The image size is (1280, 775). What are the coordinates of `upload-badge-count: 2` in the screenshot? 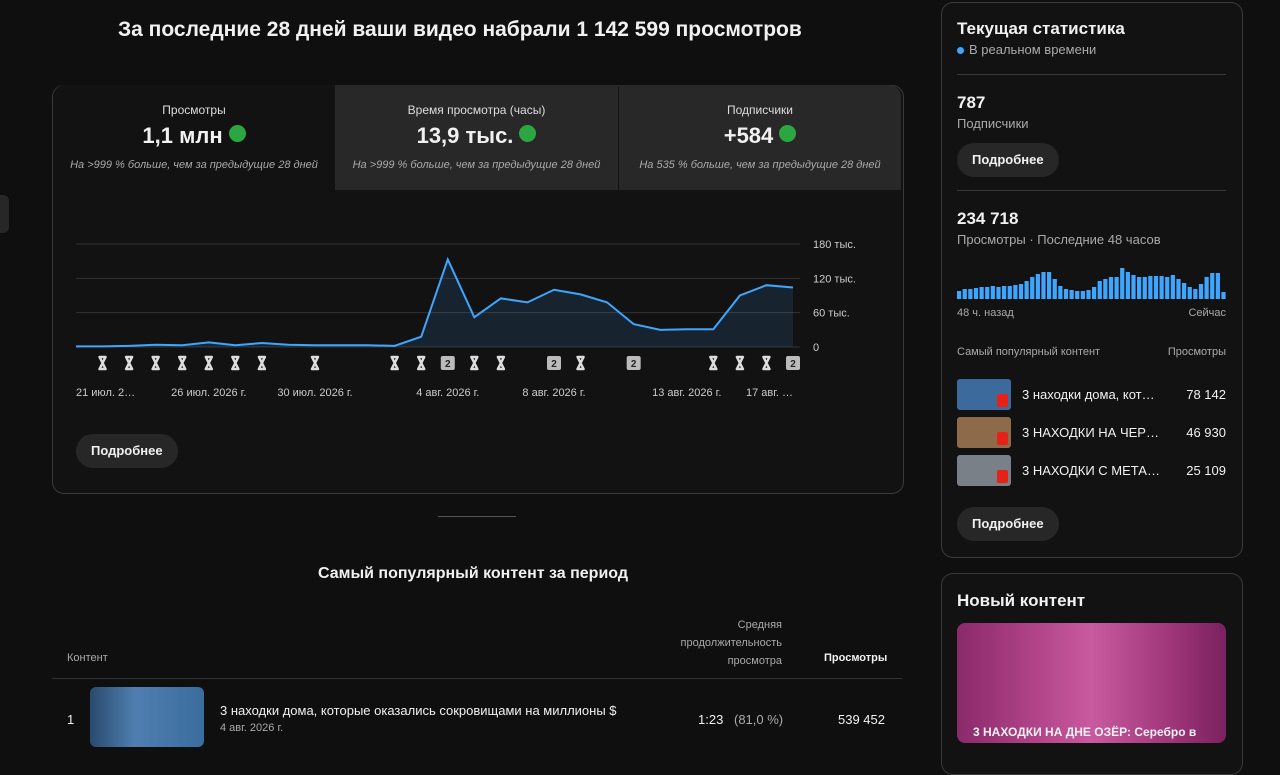 It's located at (634, 364).